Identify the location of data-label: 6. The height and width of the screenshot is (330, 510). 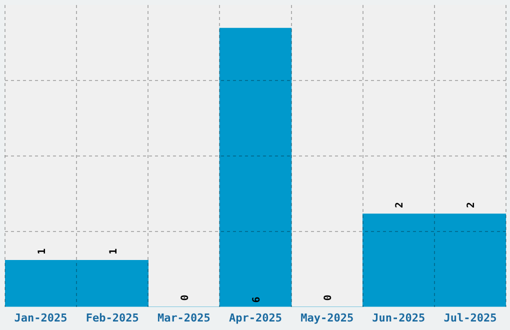
(257, 299).